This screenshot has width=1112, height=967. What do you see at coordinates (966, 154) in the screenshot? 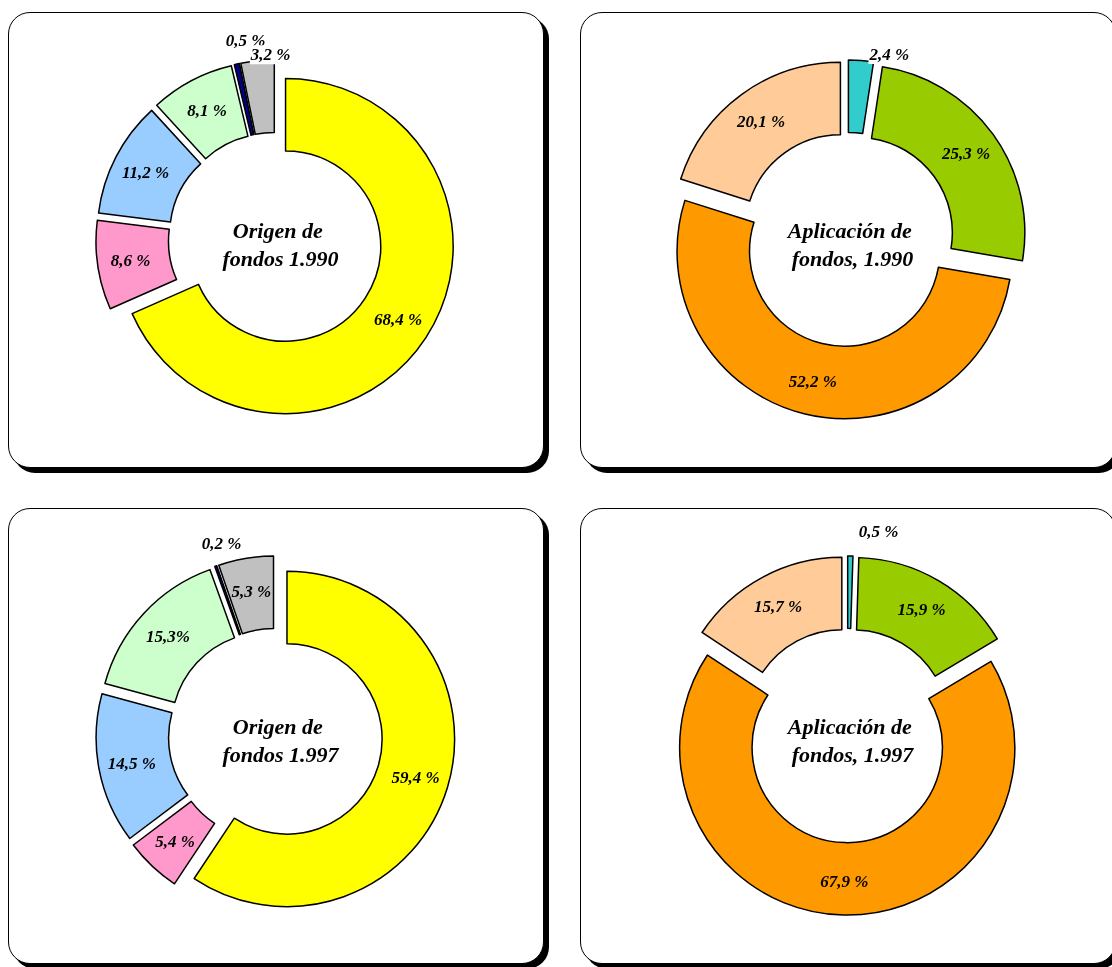
I see `data-label: 25,3 %` at bounding box center [966, 154].